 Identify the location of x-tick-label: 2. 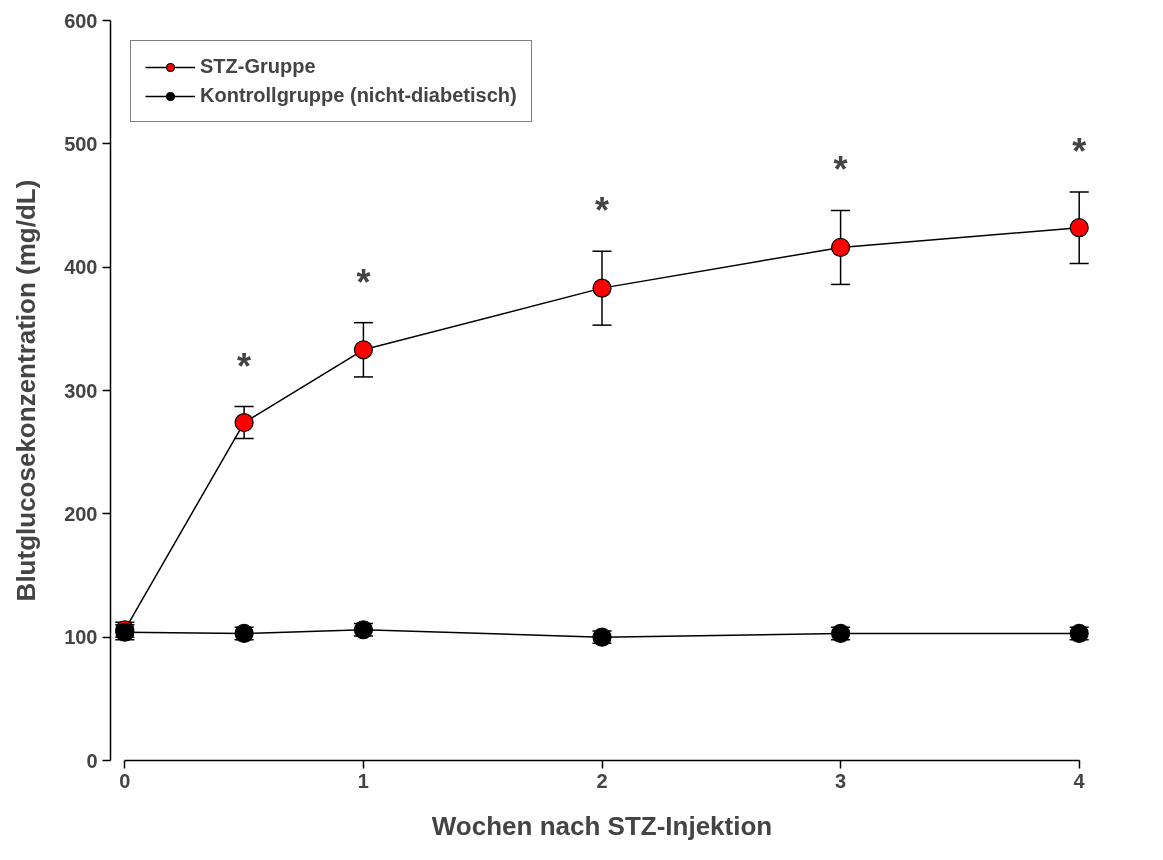
(602, 780).